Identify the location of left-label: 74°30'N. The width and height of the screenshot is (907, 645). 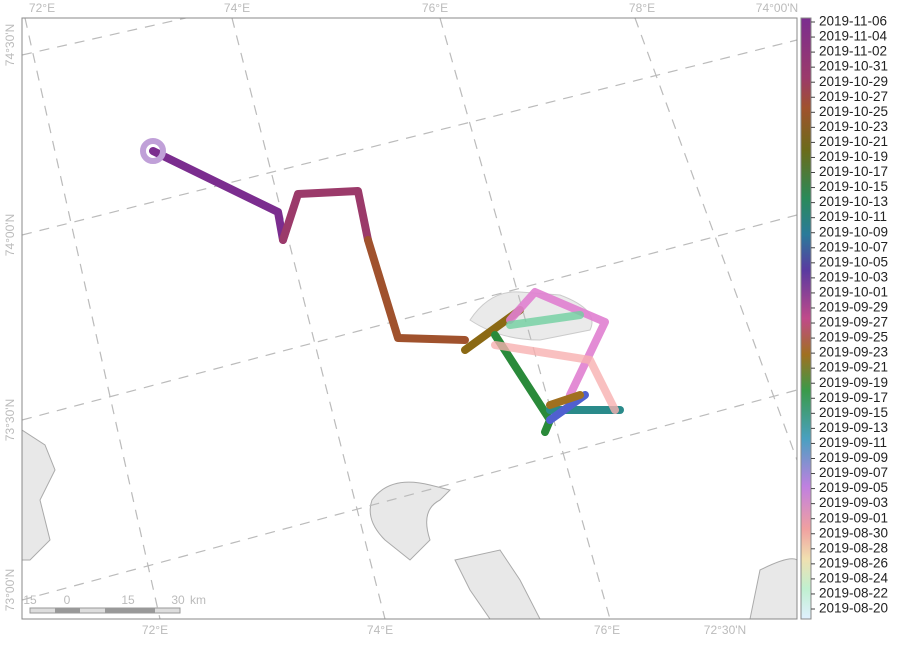
(10, 45).